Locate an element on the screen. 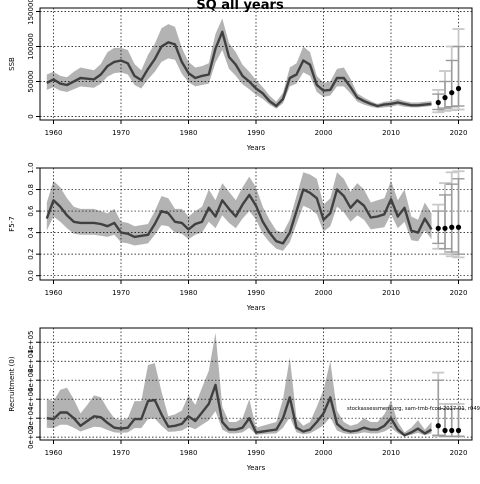 The image size is (480, 484). panel-recruitment-0-x-tick-label: 1960 is located at coordinates (54, 453).